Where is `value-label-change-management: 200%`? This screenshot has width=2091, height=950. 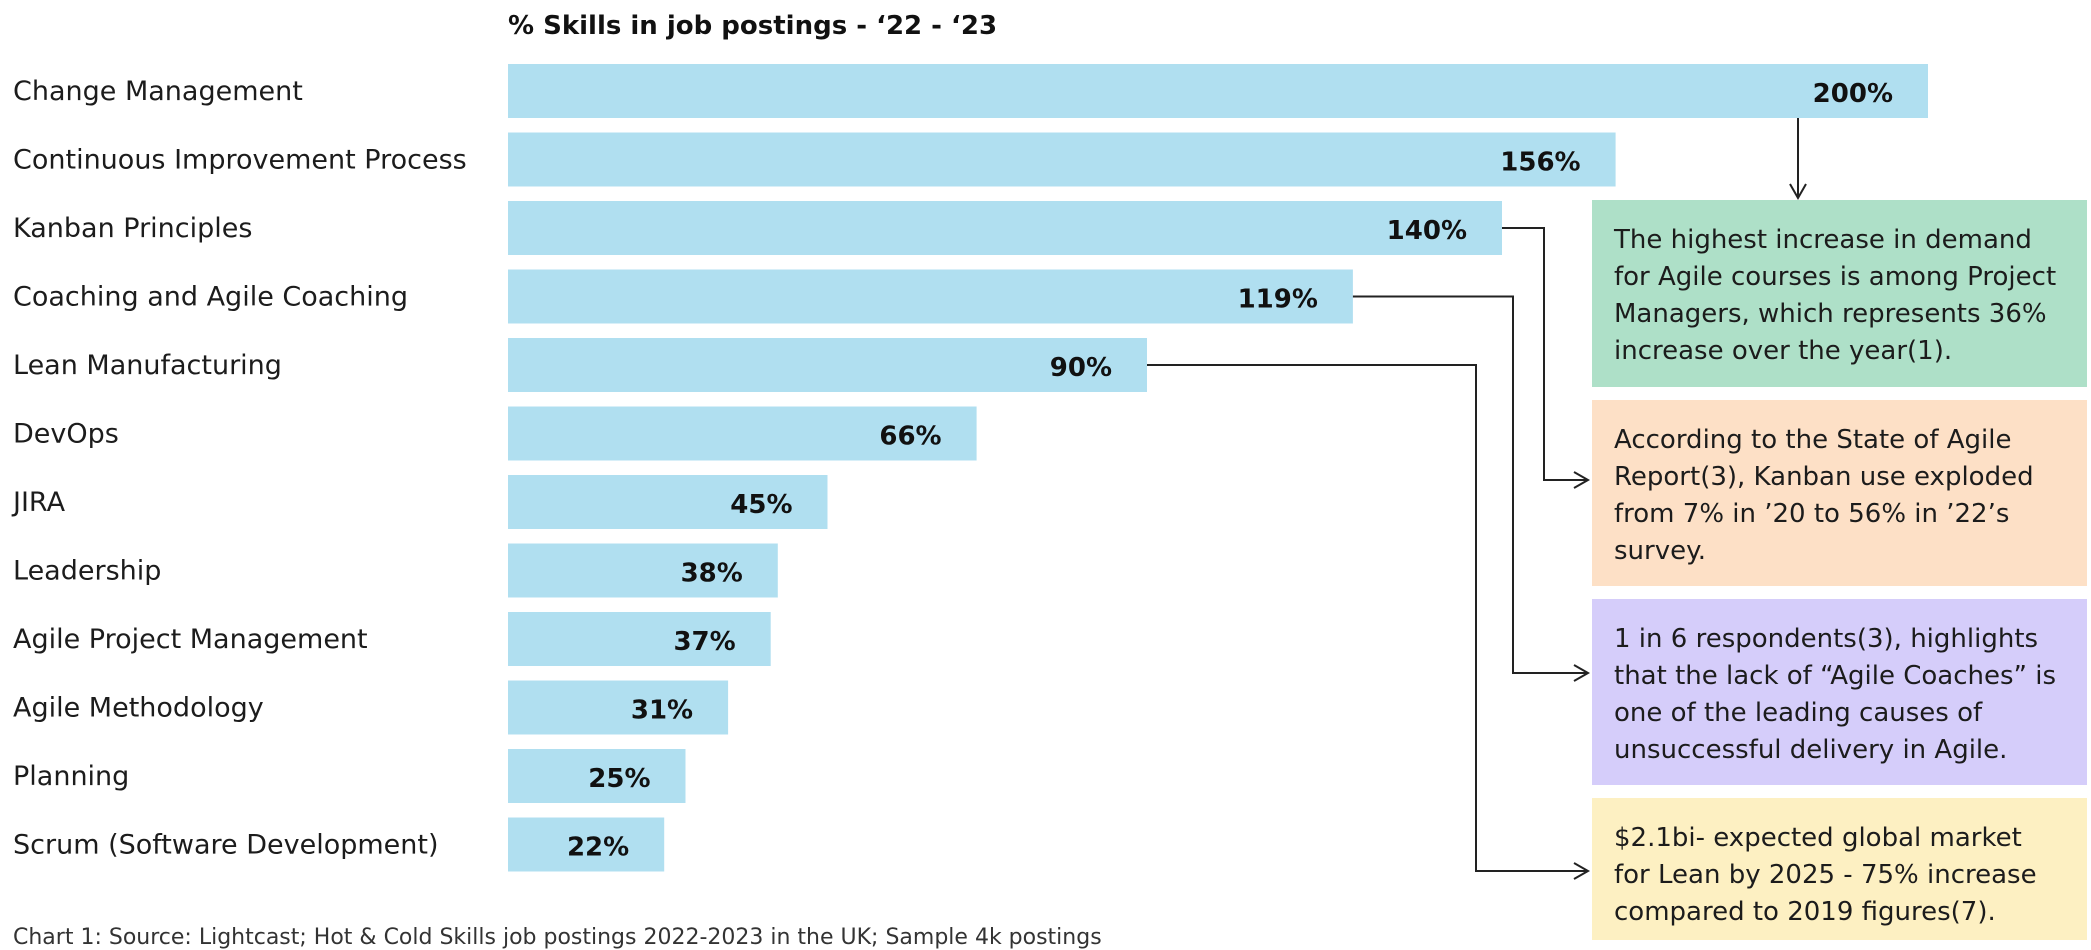
value-label-change-management: 200% is located at coordinates (1853, 94).